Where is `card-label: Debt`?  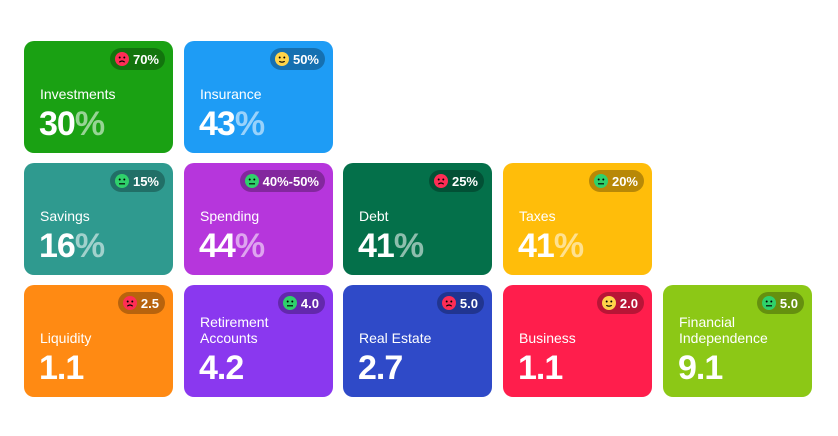 card-label: Debt is located at coordinates (374, 216).